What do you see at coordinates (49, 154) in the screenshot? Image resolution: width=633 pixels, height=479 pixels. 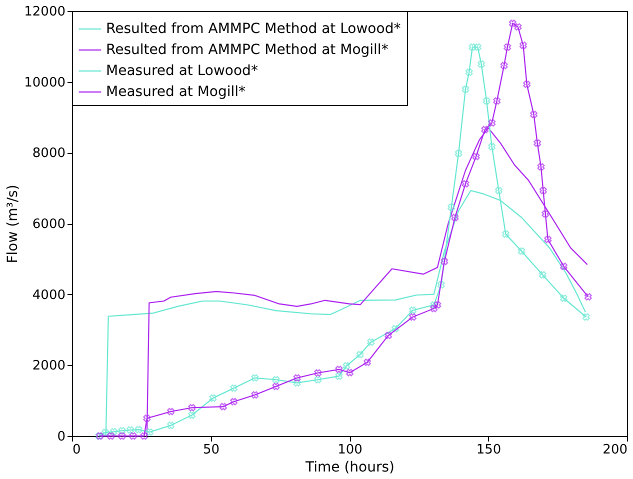 I see `y-tick-label: 8000` at bounding box center [49, 154].